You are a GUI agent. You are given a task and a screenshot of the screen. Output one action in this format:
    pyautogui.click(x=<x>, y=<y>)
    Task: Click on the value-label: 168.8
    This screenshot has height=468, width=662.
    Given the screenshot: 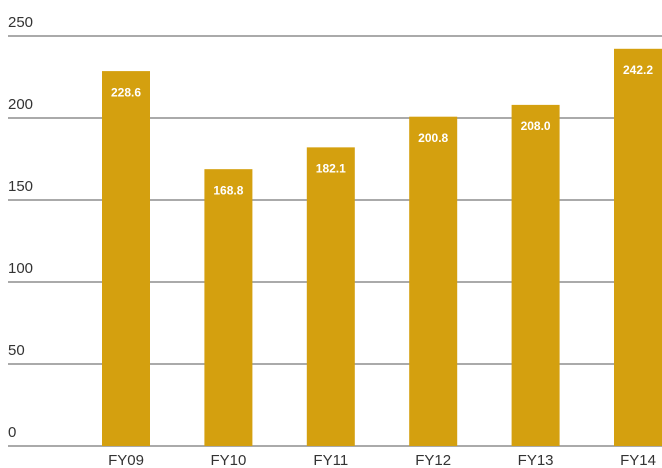 What is the action you would take?
    pyautogui.click(x=228, y=190)
    